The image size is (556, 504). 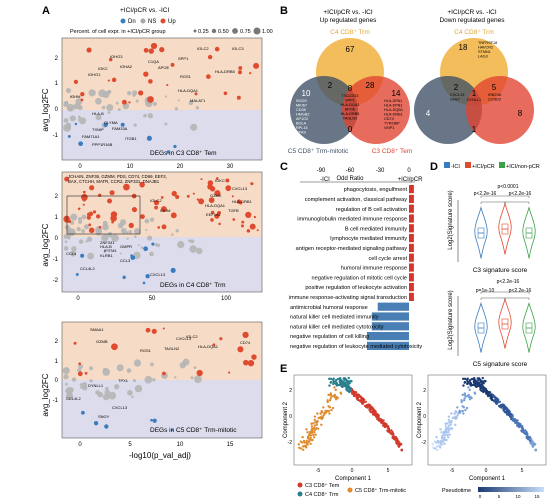 What do you see at coordinates (130, 445) in the screenshot?
I see `a3-xtick-5: 5` at bounding box center [130, 445].